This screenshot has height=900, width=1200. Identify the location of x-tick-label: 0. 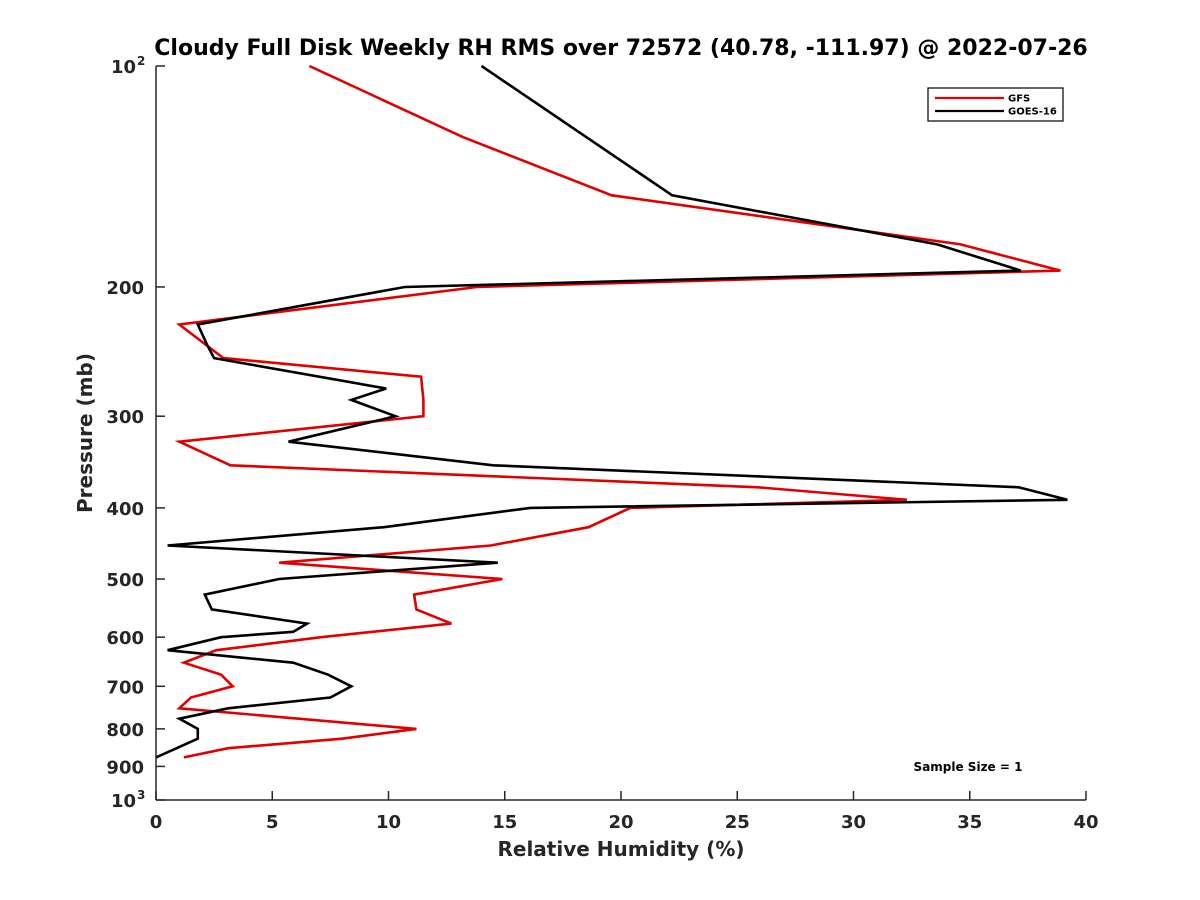
(156, 822).